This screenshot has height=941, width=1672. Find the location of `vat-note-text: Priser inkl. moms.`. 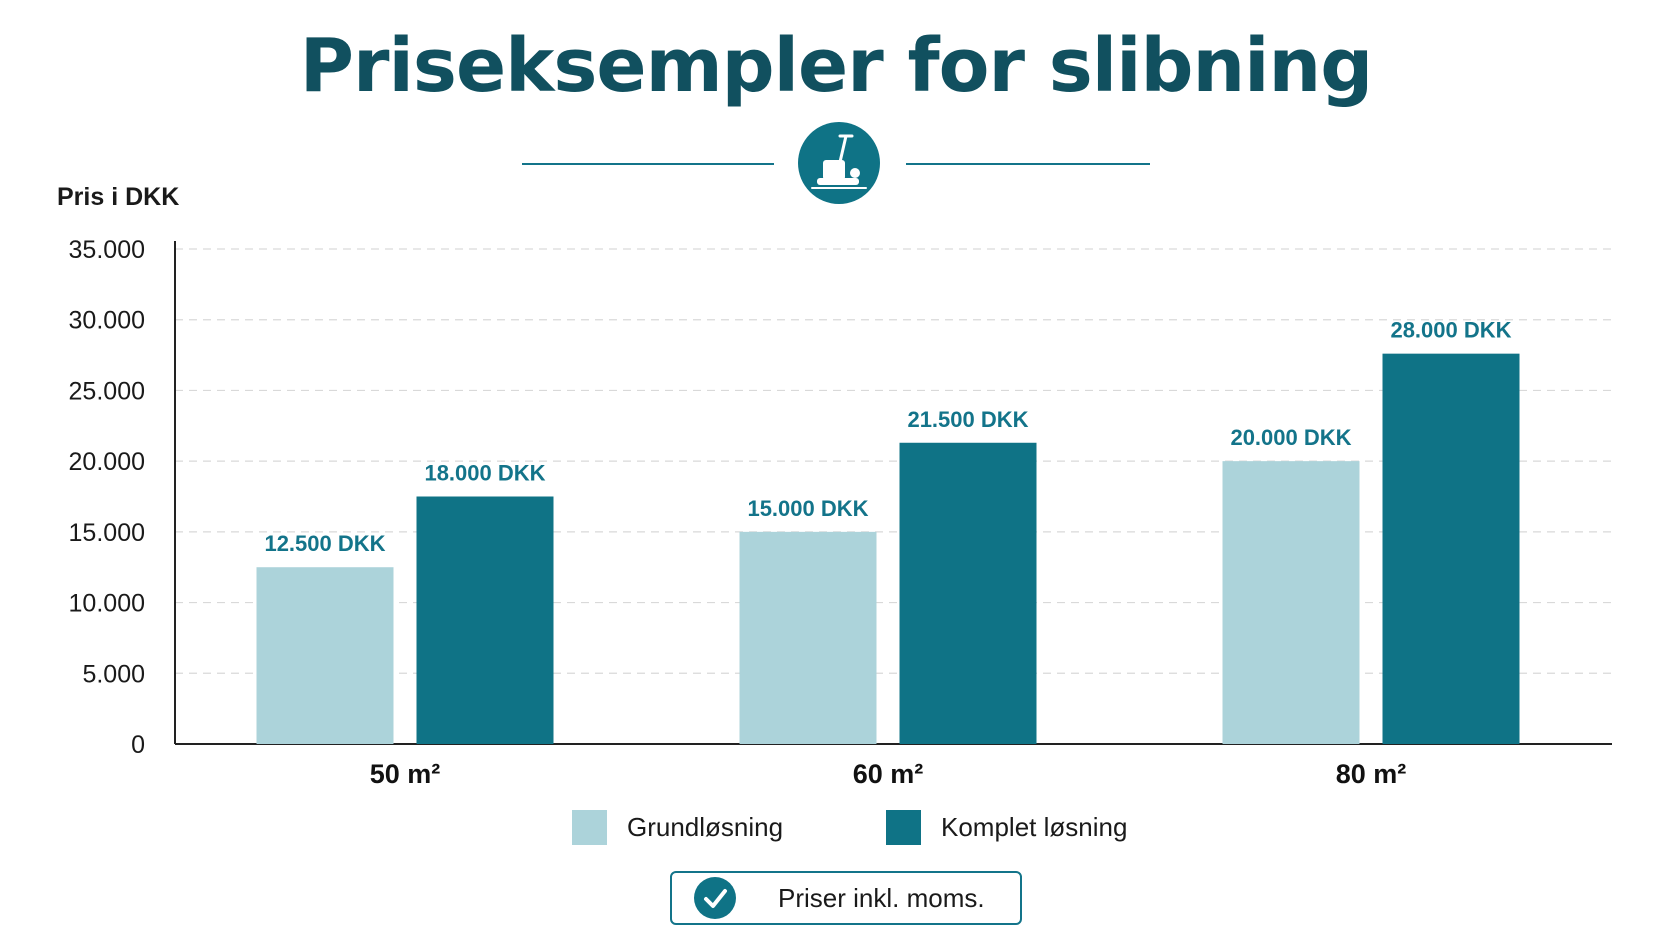

vat-note-text: Priser inkl. moms. is located at coordinates (881, 897).